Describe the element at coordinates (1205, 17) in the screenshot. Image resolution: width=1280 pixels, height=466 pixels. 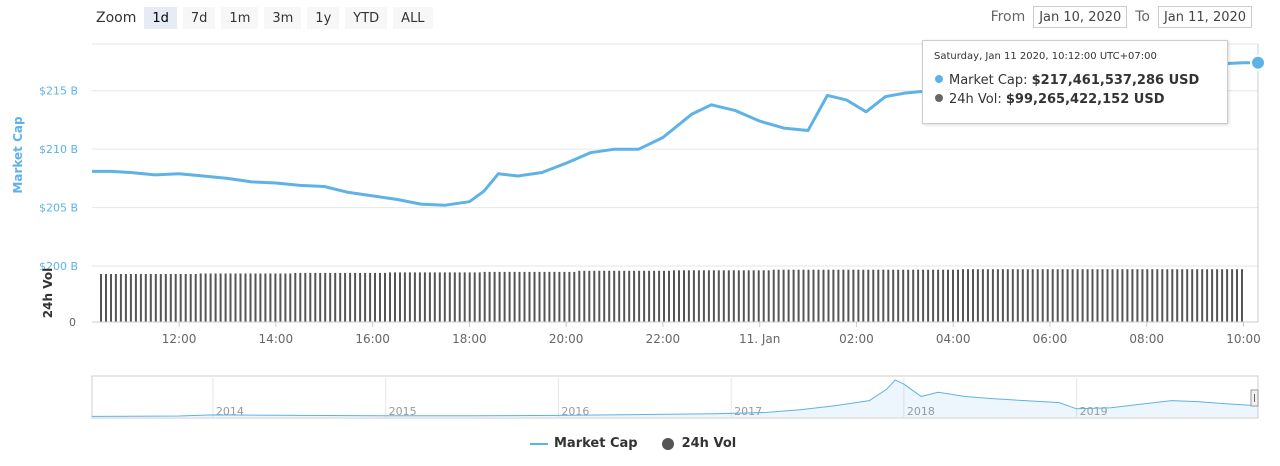
I see `to-date-input` at that location.